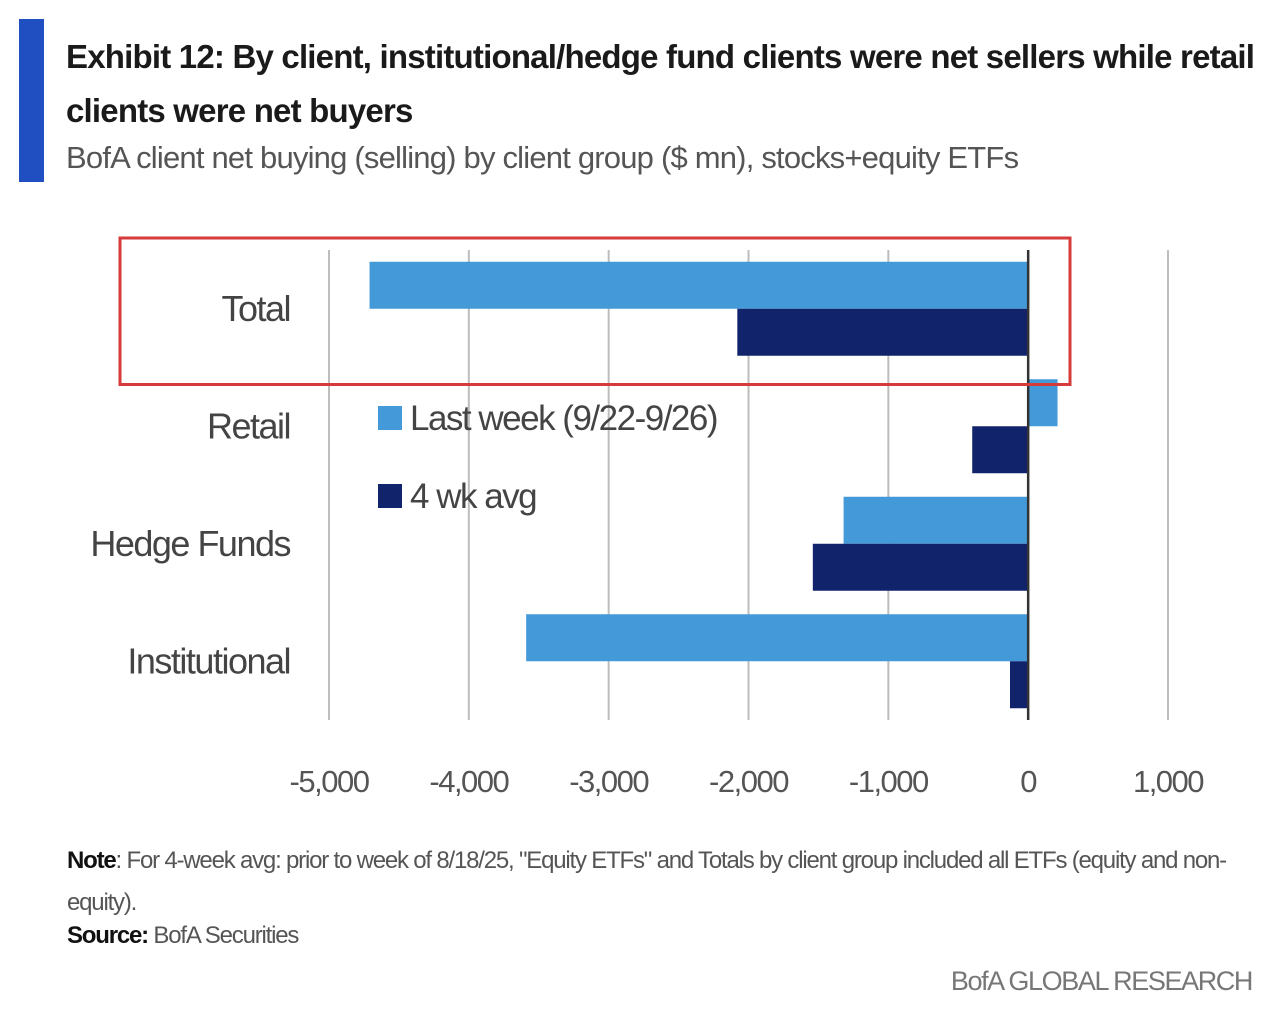  Describe the element at coordinates (609, 781) in the screenshot. I see `x-tick-label: -3,000` at that location.